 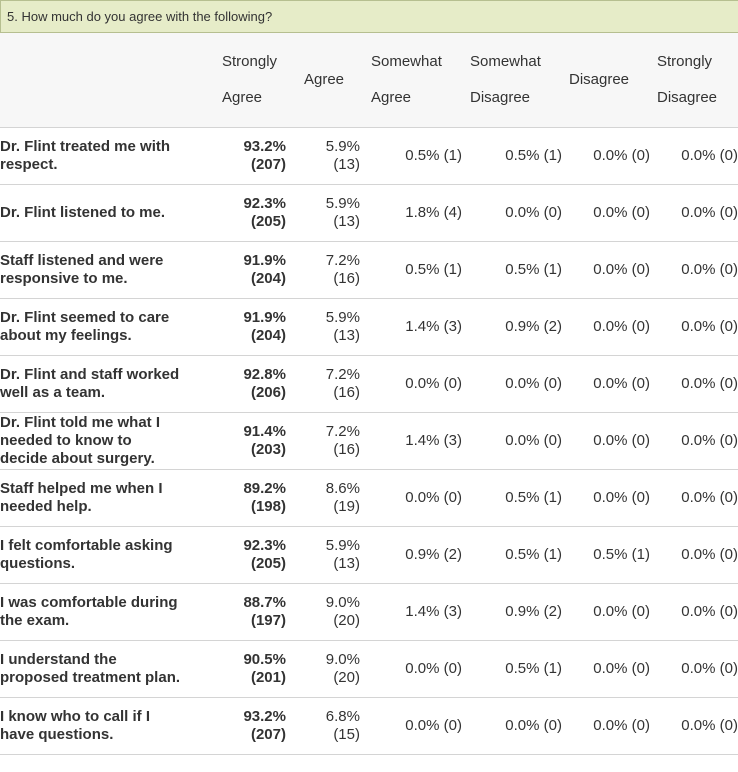 What do you see at coordinates (411, 80) in the screenshot?
I see `header-somewhat-agree: Somewhat Agree` at bounding box center [411, 80].